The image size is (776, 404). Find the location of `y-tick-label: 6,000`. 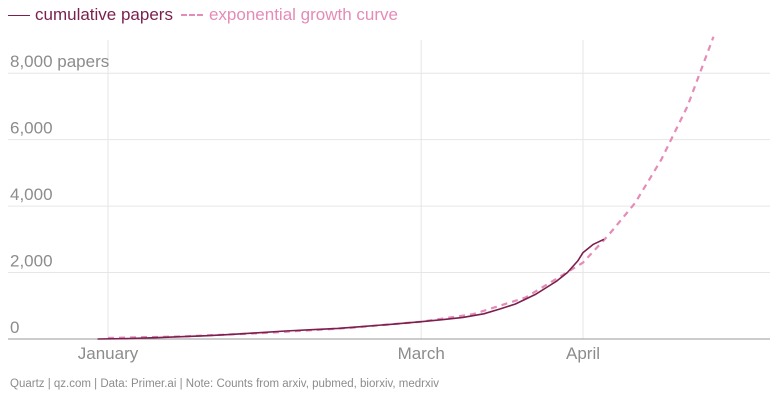

y-tick-label: 6,000 is located at coordinates (31, 128).